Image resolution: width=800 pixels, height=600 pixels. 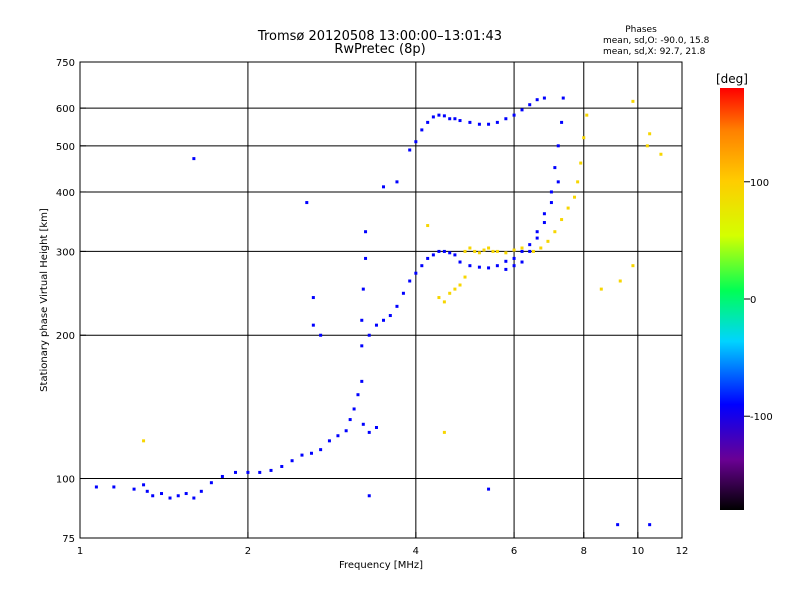 I want to click on x-tick-label-1: 1, so click(x=80, y=551).